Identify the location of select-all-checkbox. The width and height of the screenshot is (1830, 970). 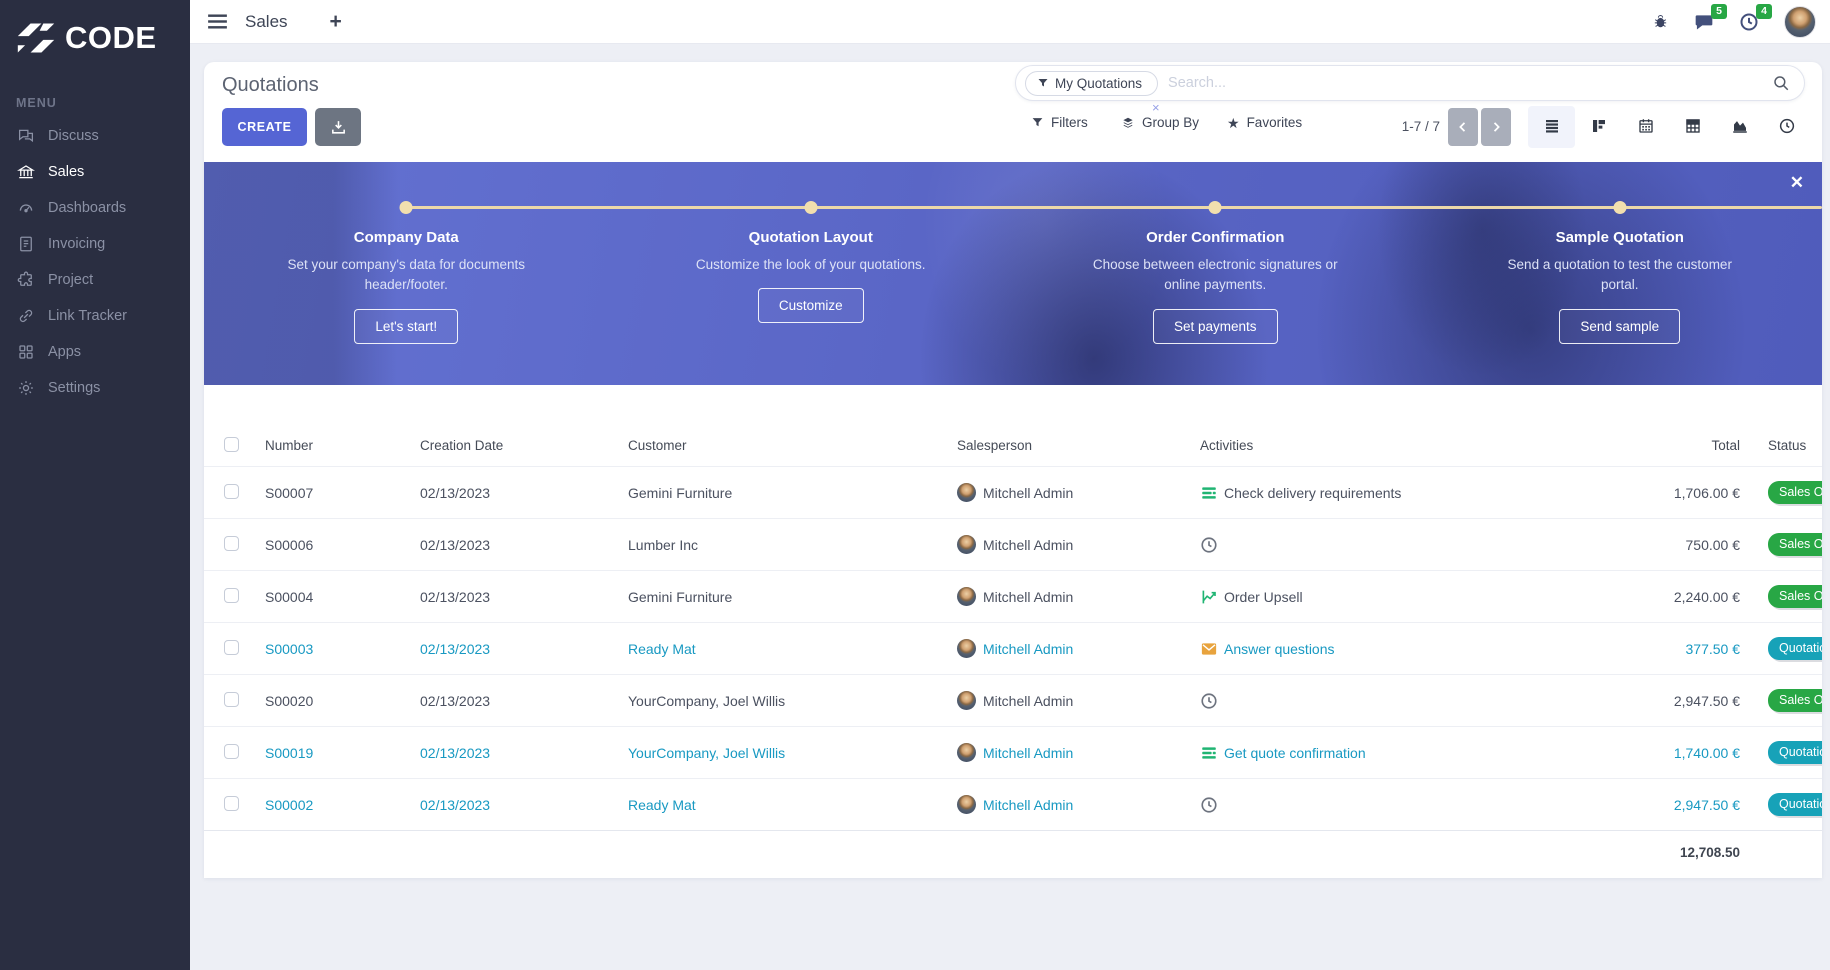
(231, 444).